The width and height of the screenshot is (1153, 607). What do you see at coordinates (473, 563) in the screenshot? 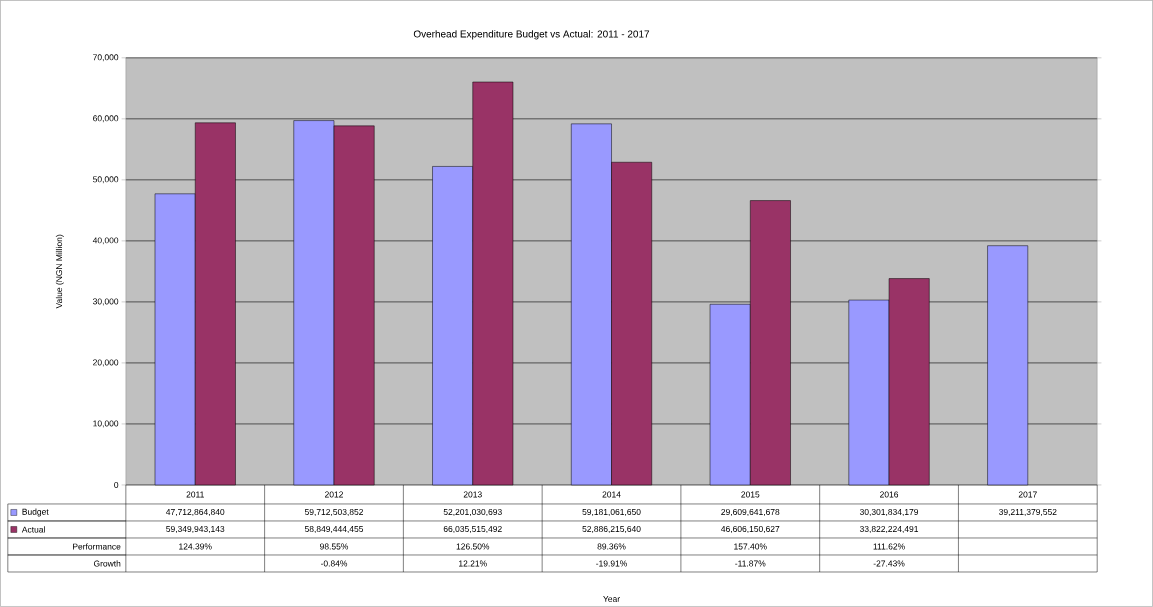
I see `text: 12.21%` at bounding box center [473, 563].